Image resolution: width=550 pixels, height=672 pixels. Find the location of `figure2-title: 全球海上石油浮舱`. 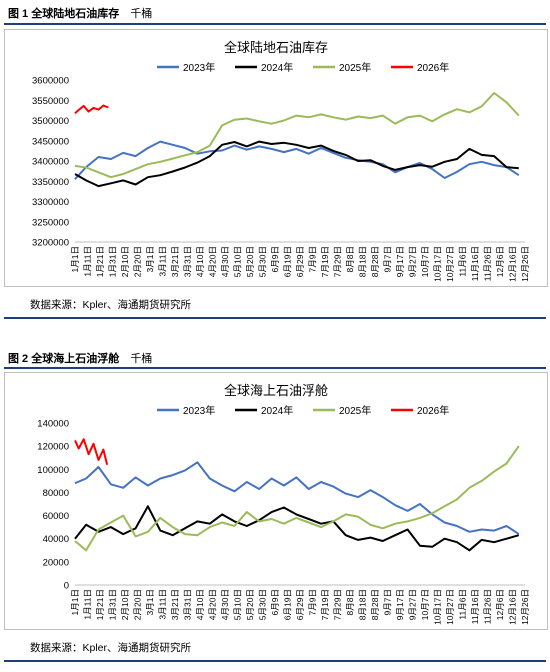

figure2-title: 全球海上石油浮舱 is located at coordinates (75, 359).